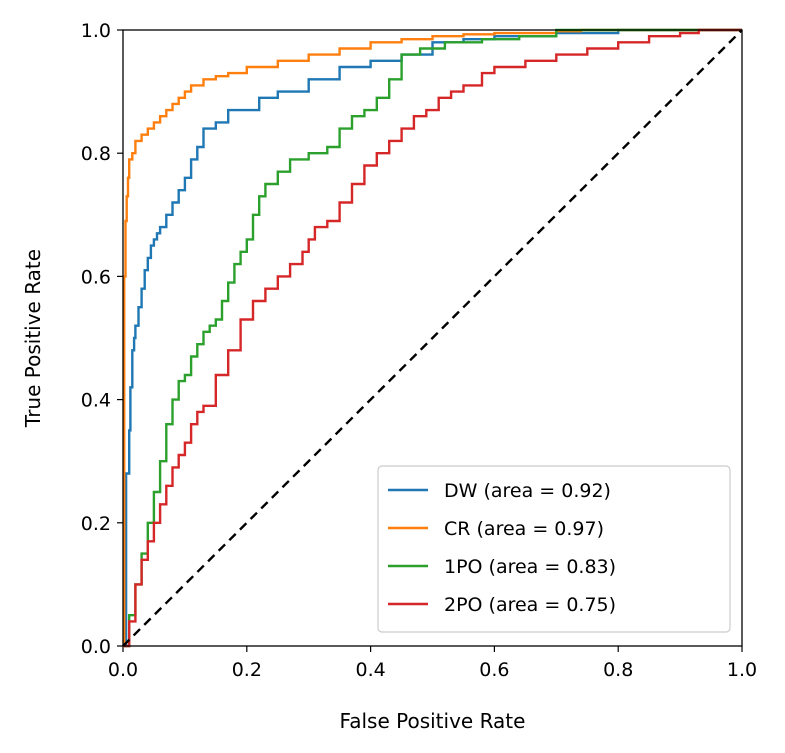 Image resolution: width=785 pixels, height=753 pixels. Describe the element at coordinates (524, 529) in the screenshot. I see `legend-label: CR (area = 0.97)` at that location.